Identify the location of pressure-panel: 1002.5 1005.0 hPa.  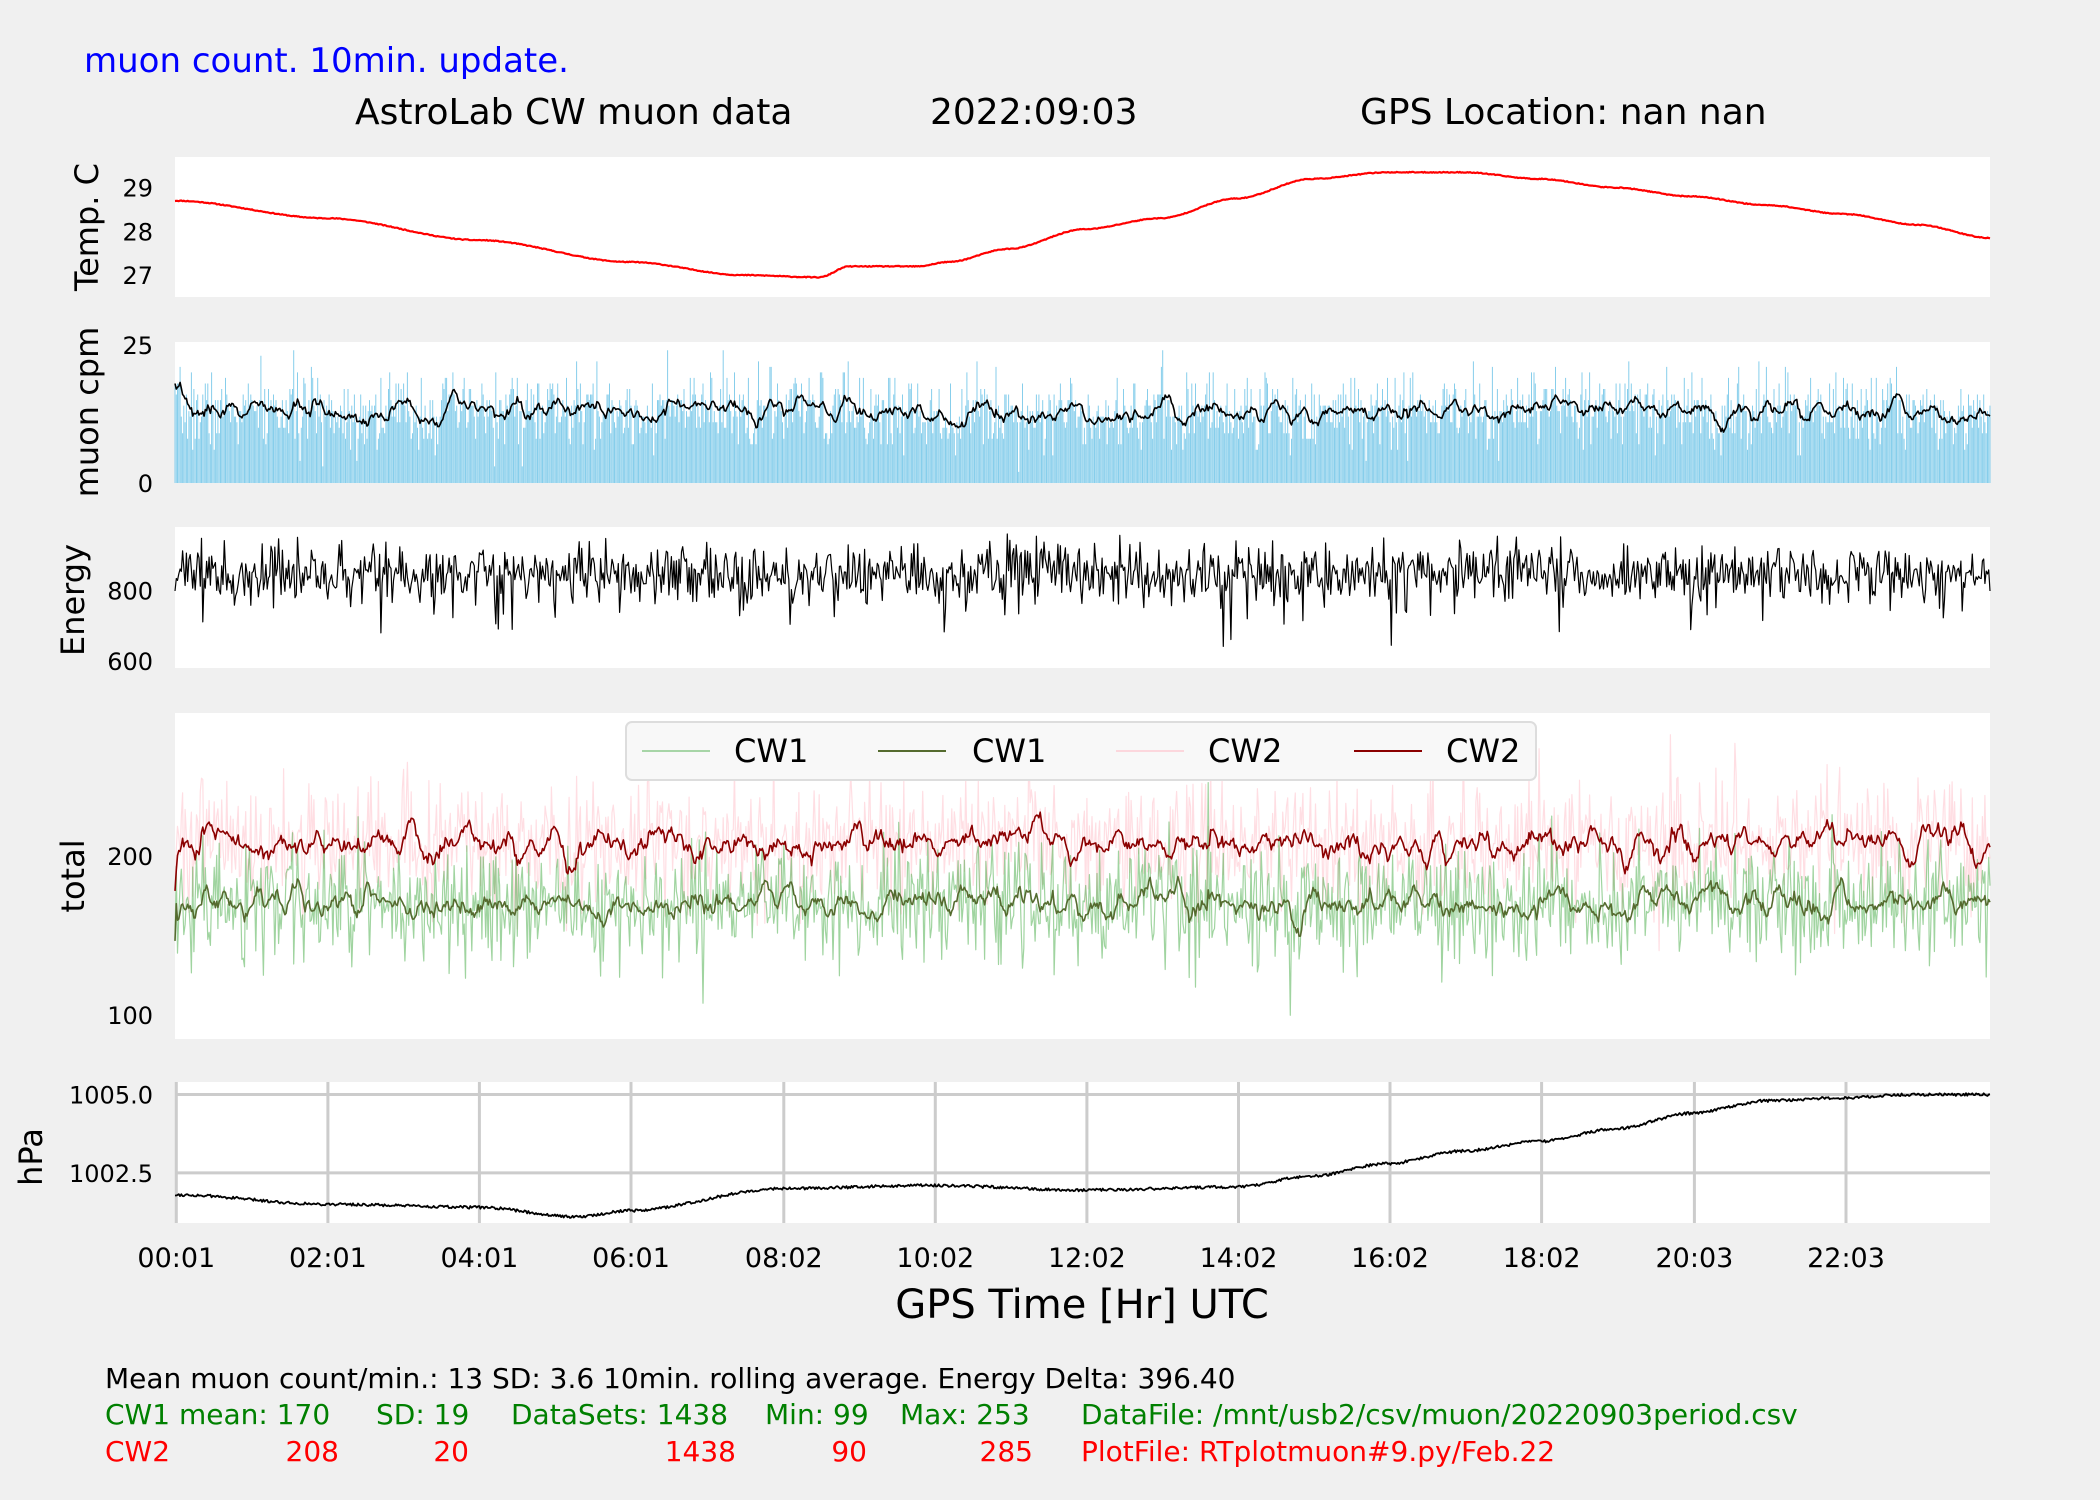
(1001, 1152).